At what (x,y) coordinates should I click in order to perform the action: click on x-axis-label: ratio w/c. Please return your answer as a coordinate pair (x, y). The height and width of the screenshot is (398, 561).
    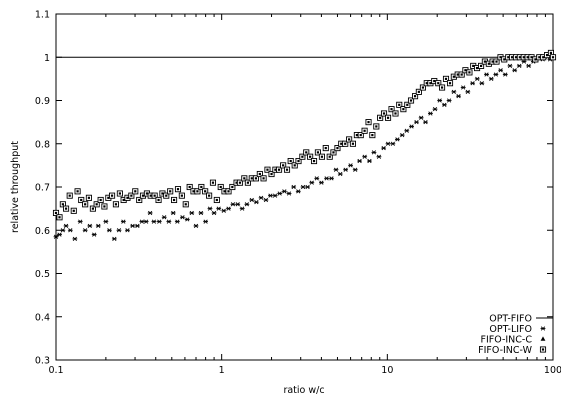
    Looking at the image, I should click on (303, 390).